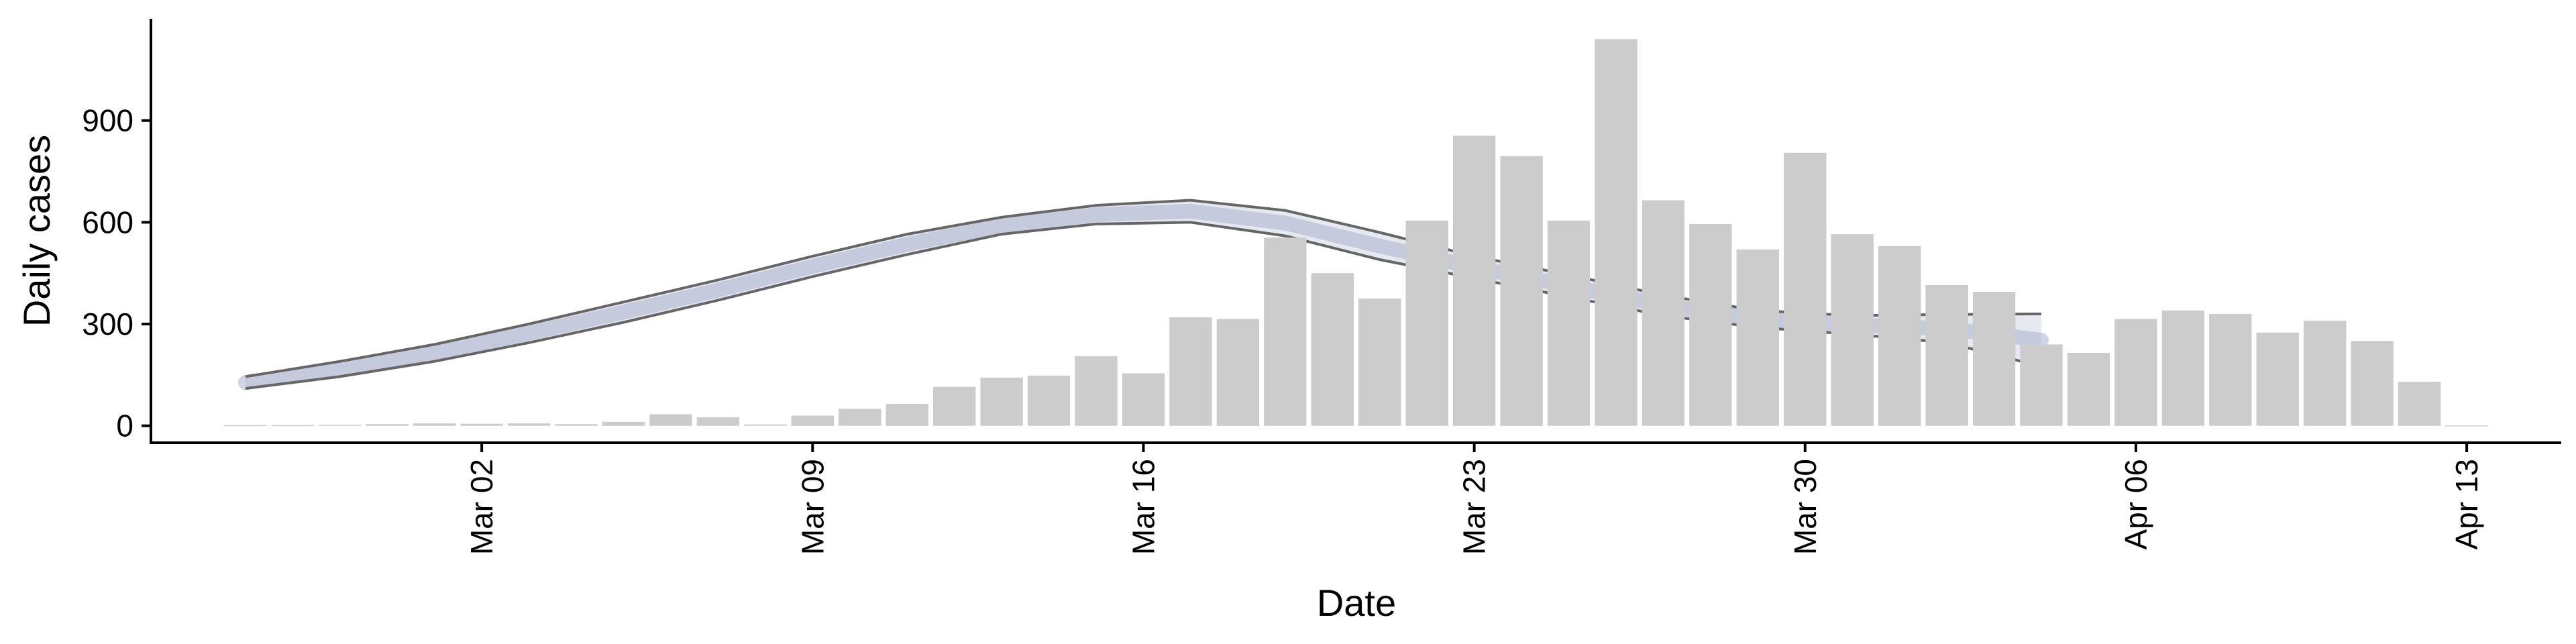 Image resolution: width=2576 pixels, height=644 pixels. I want to click on y-tick-label: 900, so click(107, 120).